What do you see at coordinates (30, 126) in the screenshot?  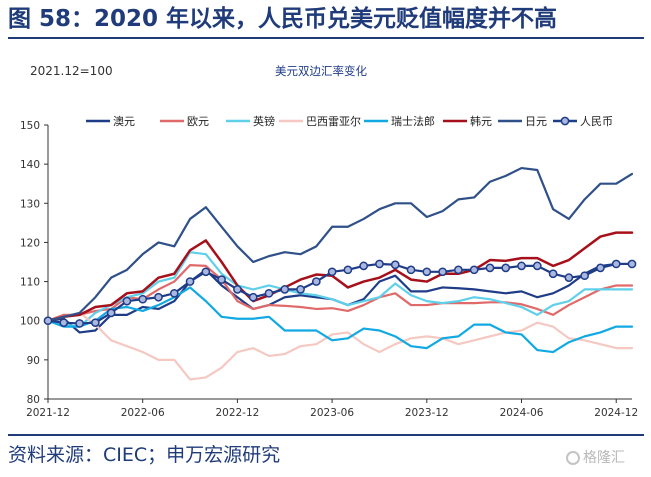 I see `y-tick-label: 150` at bounding box center [30, 126].